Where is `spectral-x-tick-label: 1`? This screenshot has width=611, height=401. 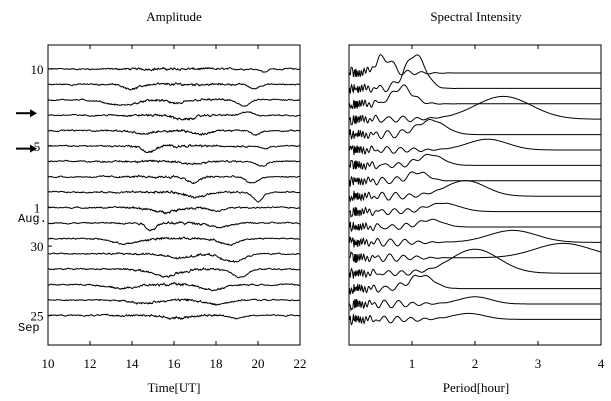
spectral-x-tick-label: 1 is located at coordinates (412, 363).